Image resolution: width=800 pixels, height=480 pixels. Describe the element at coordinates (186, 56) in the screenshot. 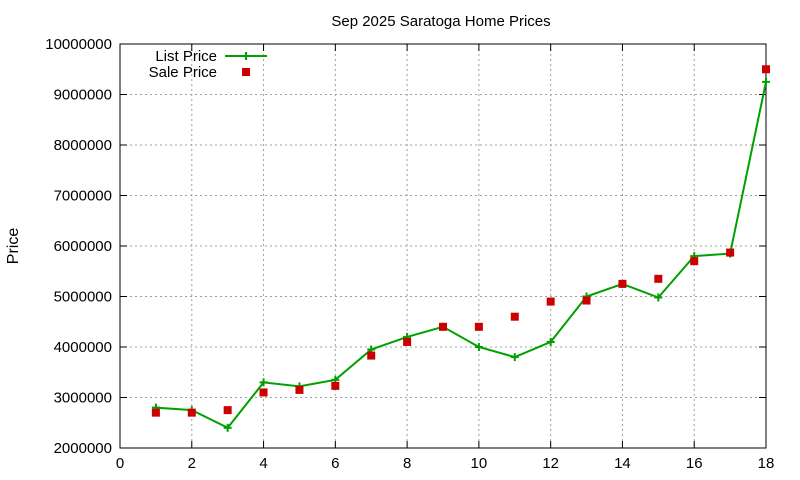

I see `legend-label-list-price: List Price` at that location.